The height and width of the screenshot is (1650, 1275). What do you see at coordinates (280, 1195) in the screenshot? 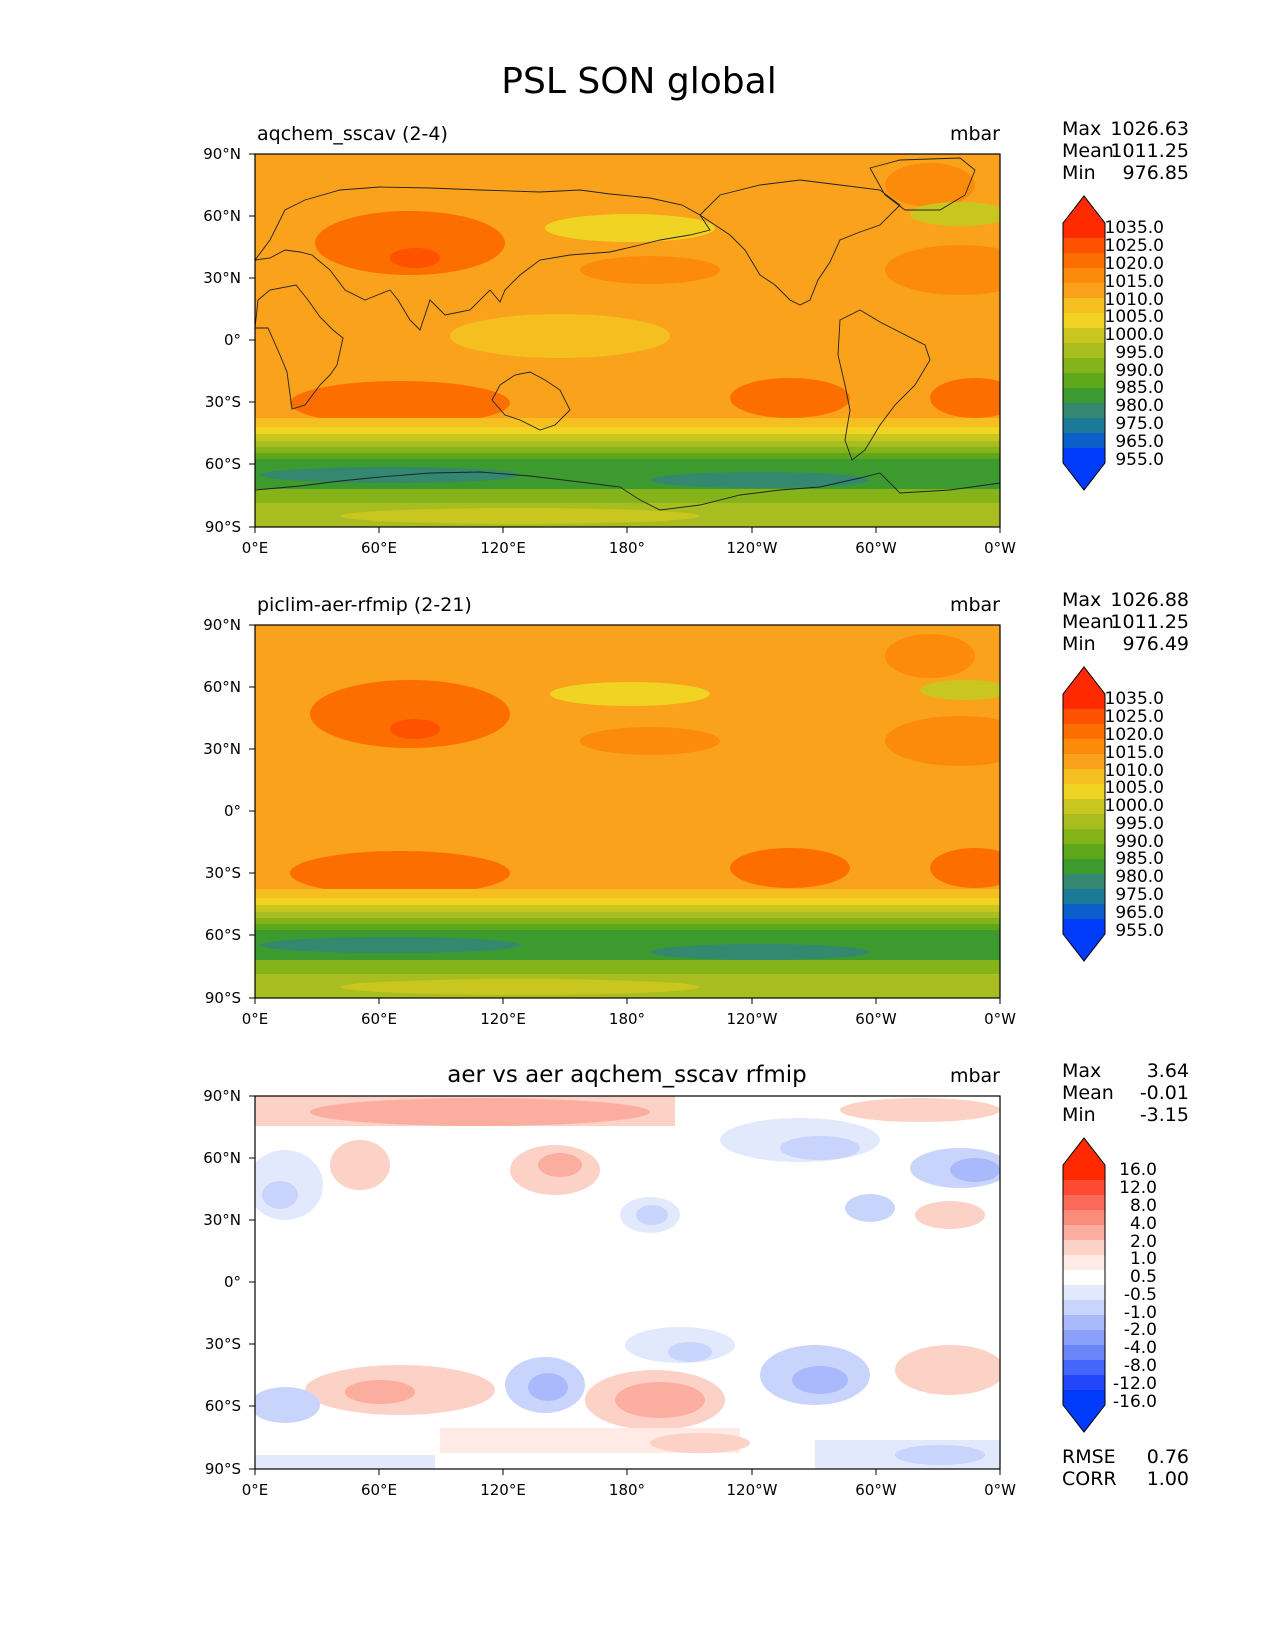
I see `field-europe-core` at bounding box center [280, 1195].